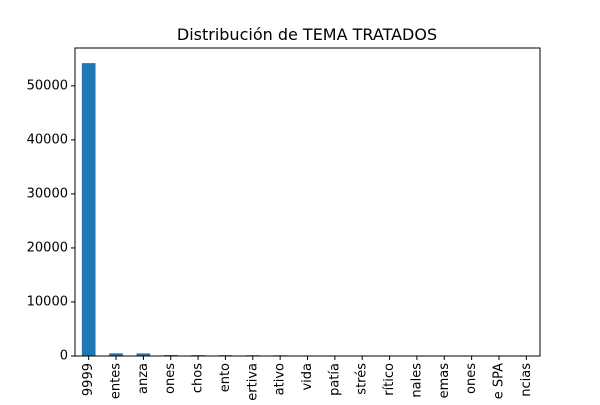 The width and height of the screenshot is (600, 405). I want to click on y-tick-label-1: 10000, so click(47, 301).